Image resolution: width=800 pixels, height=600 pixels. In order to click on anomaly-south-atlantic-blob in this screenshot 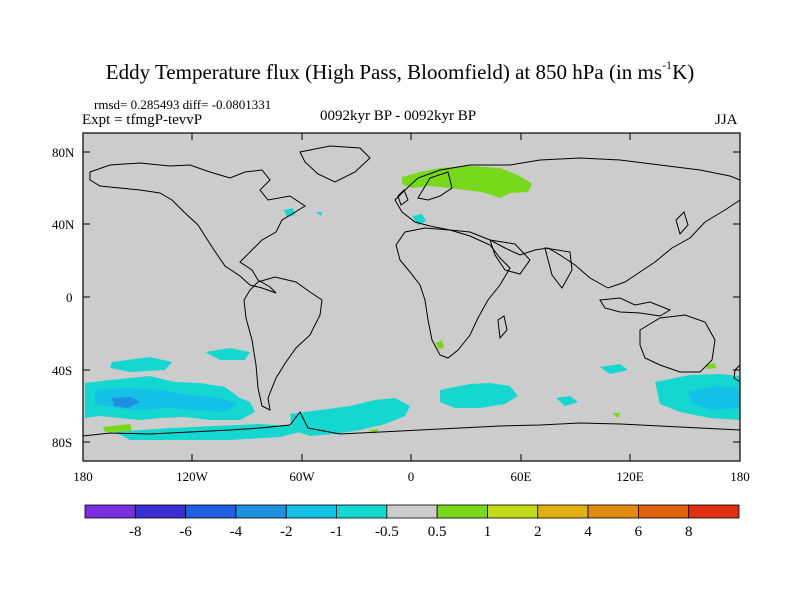, I will do `click(227, 354)`.